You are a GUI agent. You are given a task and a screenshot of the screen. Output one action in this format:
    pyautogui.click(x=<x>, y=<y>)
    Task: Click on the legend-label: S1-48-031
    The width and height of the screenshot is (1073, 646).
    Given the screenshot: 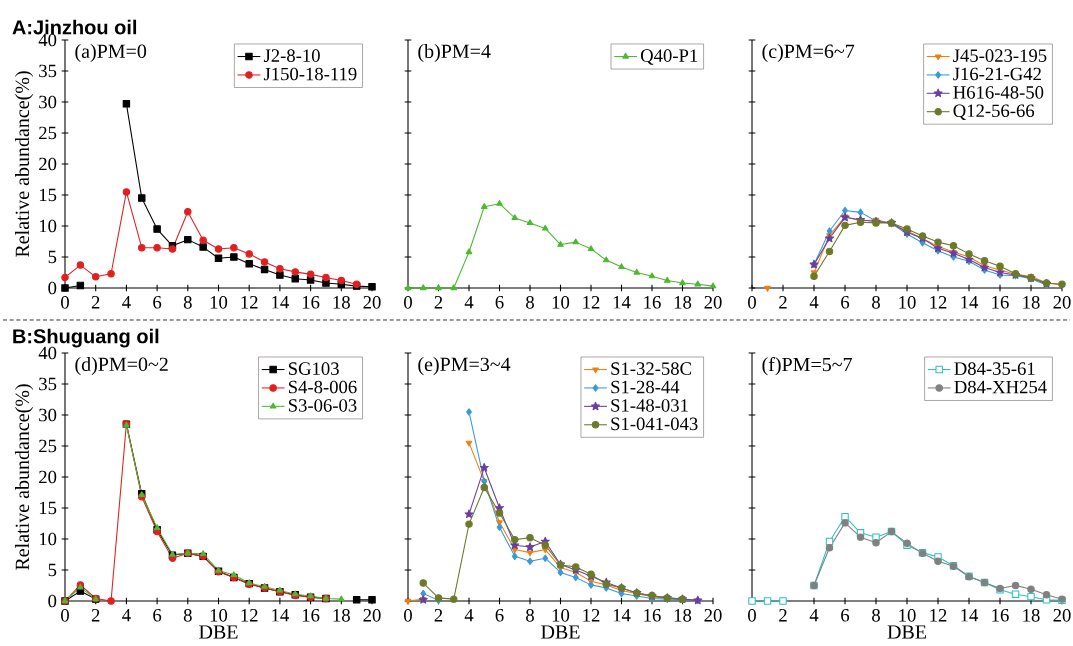 What is the action you would take?
    pyautogui.click(x=649, y=405)
    